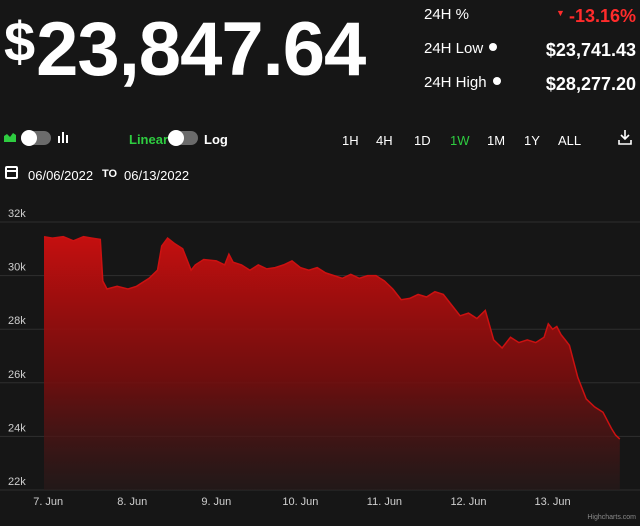  Describe the element at coordinates (63, 175) in the screenshot. I see `date-from-input` at that location.